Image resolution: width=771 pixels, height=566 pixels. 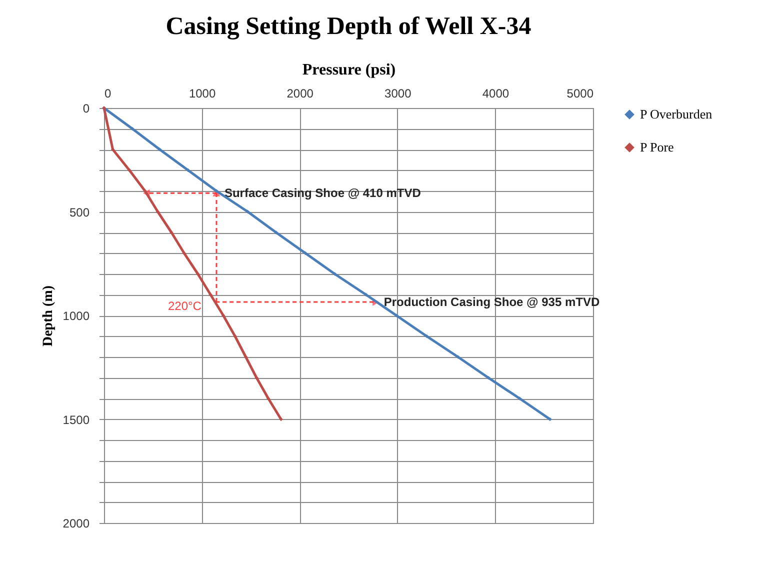 I want to click on legend-label: P Pore, so click(x=657, y=147).